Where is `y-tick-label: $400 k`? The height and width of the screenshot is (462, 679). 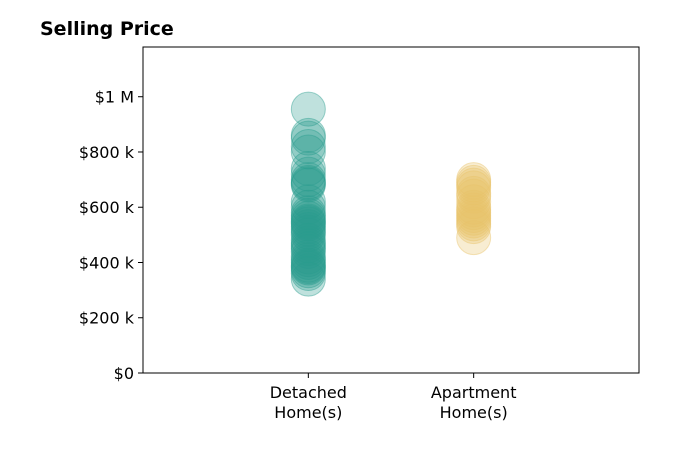
y-tick-label: $400 k is located at coordinates (107, 262).